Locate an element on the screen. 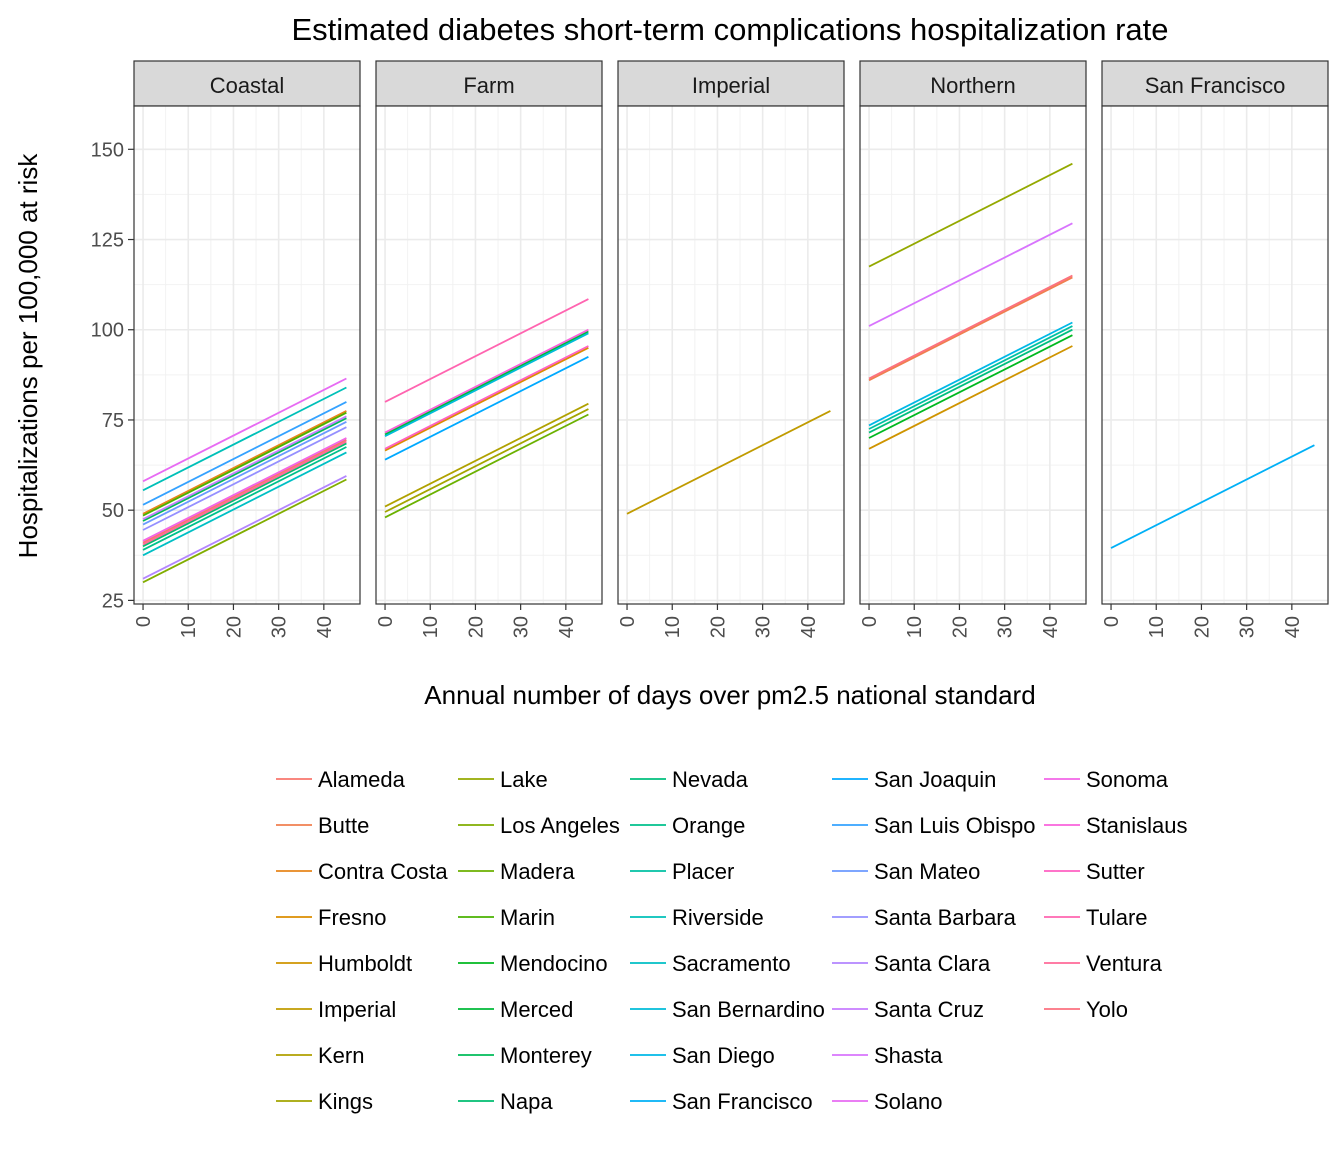 Image resolution: width=1344 pixels, height=1152 pixels. series-line-san-diego is located at coordinates (970, 374).